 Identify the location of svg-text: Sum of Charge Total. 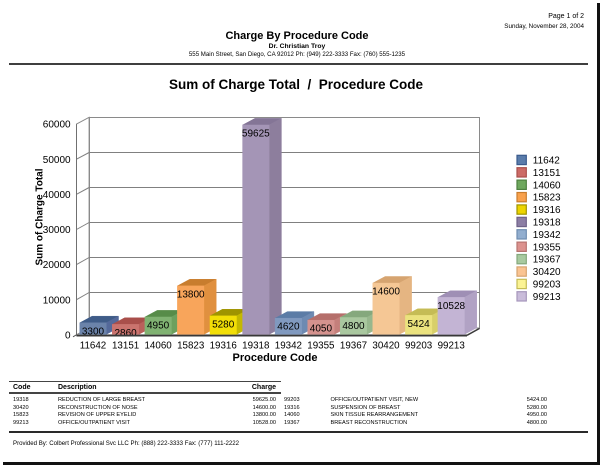
(40, 216).